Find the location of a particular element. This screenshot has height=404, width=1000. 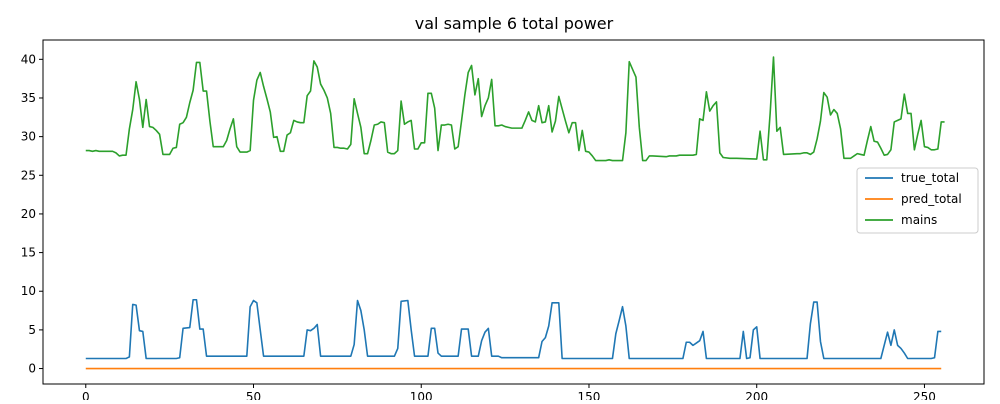

x-tick-label: 100 is located at coordinates (421, 395).